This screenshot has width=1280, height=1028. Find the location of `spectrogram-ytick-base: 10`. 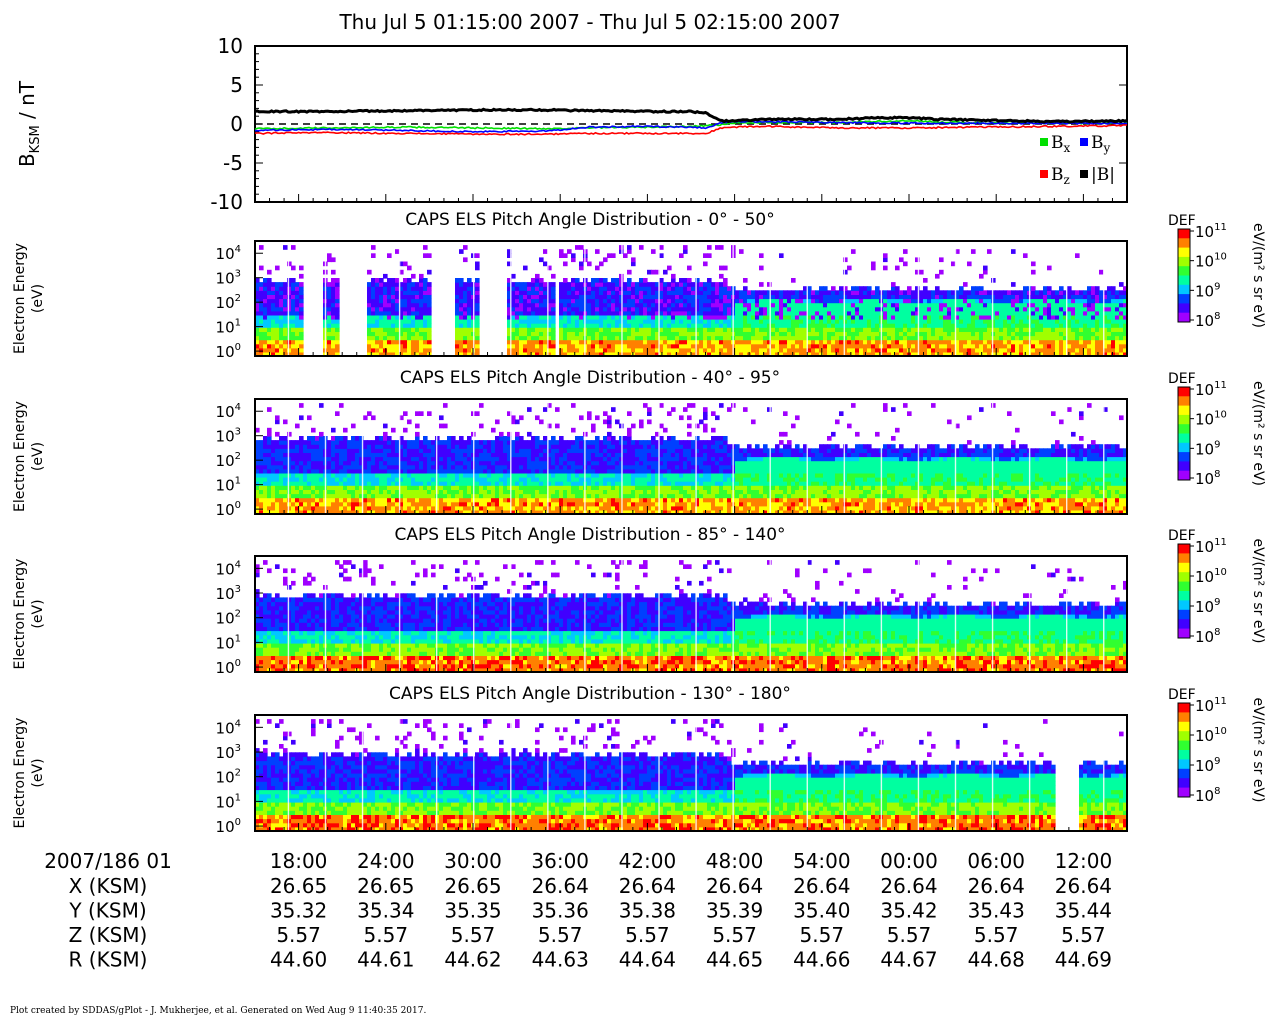

spectrogram-ytick-base: 10 is located at coordinates (225, 303).